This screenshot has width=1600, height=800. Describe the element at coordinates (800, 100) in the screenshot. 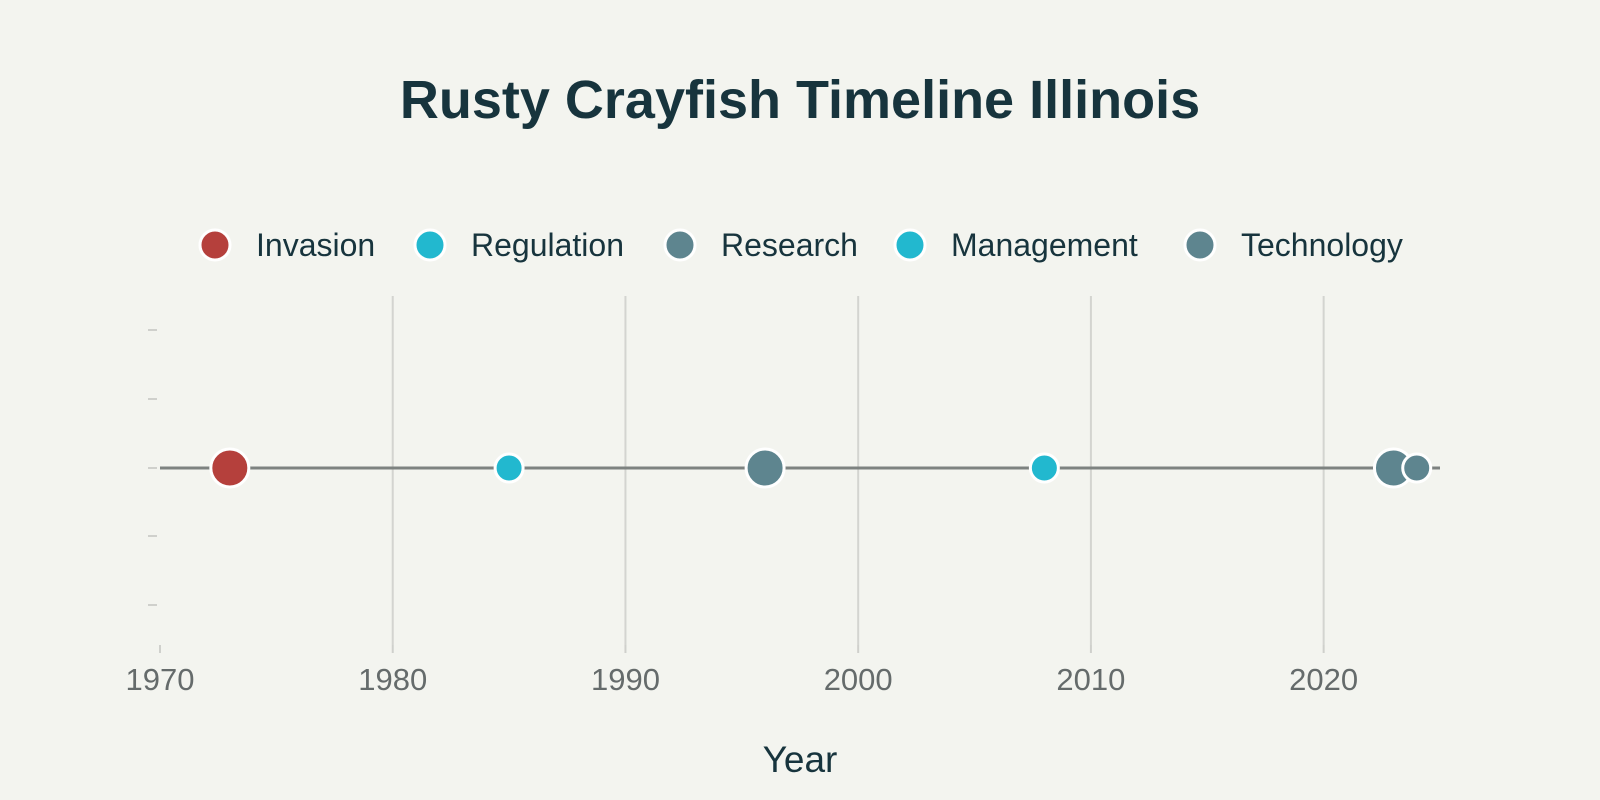

I see `chart-title: Rusty Crayfish Timeline Illinois` at that location.